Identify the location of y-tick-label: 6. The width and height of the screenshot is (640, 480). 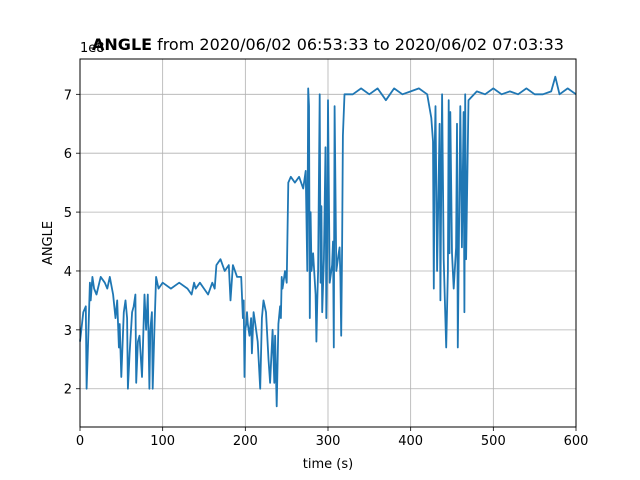
(68, 154).